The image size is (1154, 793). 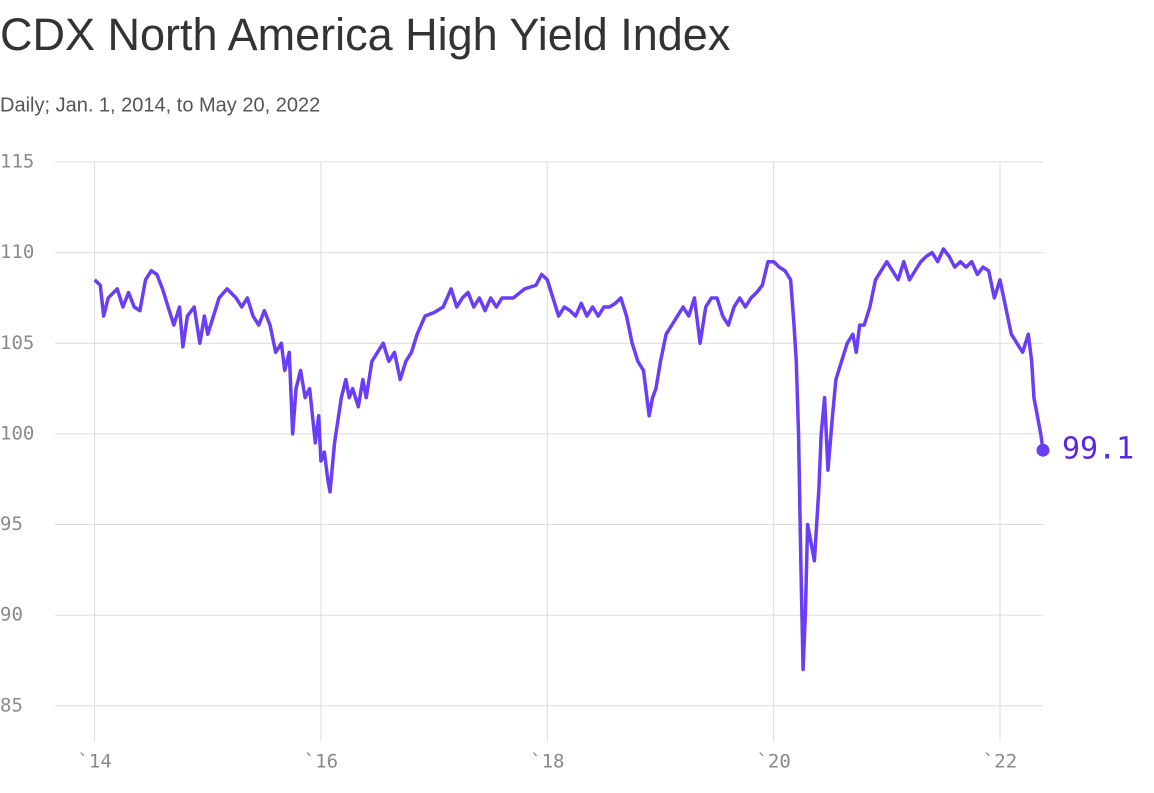 I want to click on x-tick-label: `20, so click(x=773, y=762).